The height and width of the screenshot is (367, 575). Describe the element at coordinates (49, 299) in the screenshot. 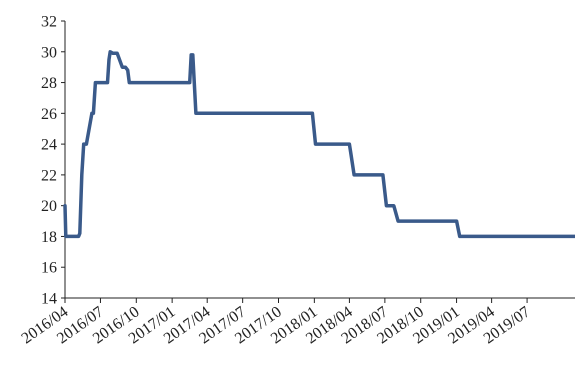

I see `y-tick-label: 14` at that location.